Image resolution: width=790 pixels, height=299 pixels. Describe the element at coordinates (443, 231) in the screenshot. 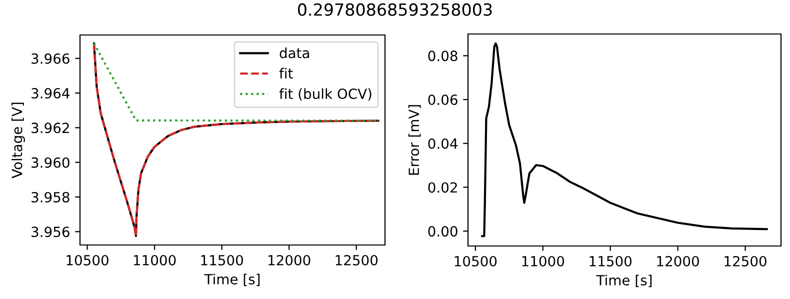

I see `y-tick-label: 0.00` at that location.